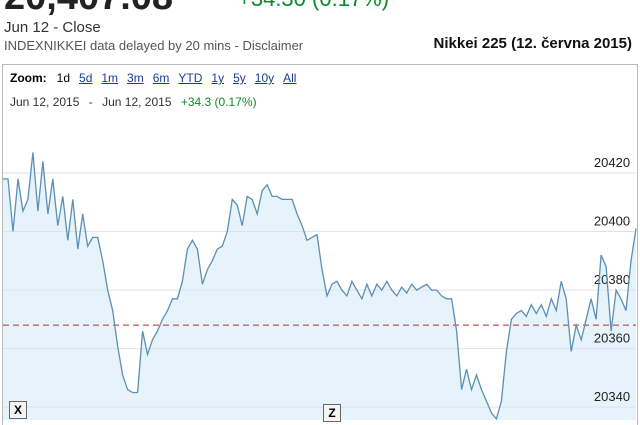 The width and height of the screenshot is (640, 425). I want to click on zoom-option: All, so click(290, 78).